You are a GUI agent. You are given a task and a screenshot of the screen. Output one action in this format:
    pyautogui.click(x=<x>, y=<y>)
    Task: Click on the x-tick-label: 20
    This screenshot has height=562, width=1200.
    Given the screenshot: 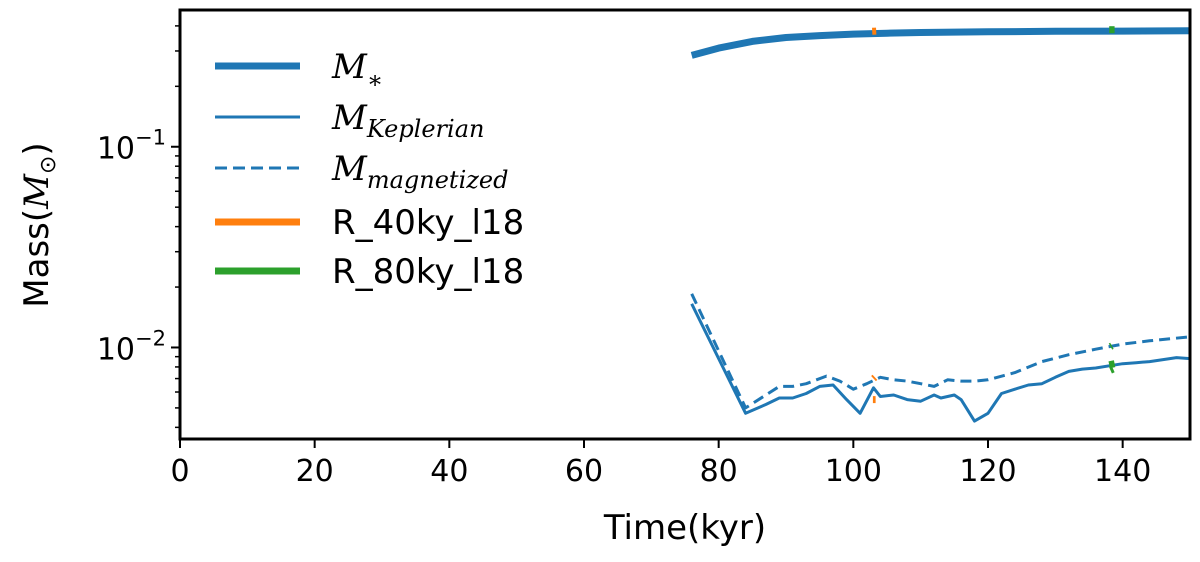 What is the action you would take?
    pyautogui.click(x=315, y=471)
    